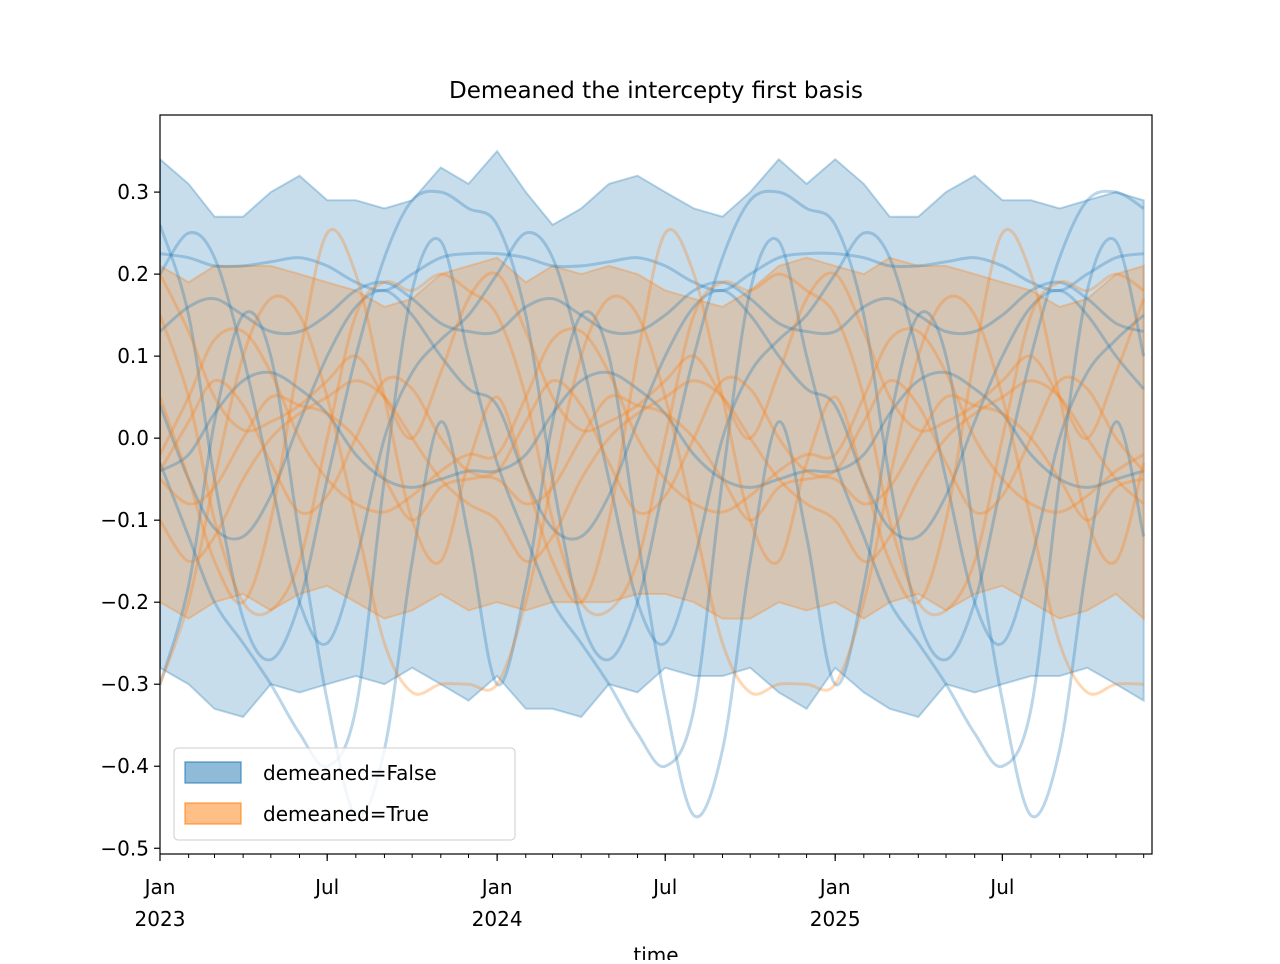 Image resolution: width=1280 pixels, height=964 pixels. What do you see at coordinates (133, 274) in the screenshot?
I see `y-tick-label: 0.2` at bounding box center [133, 274].